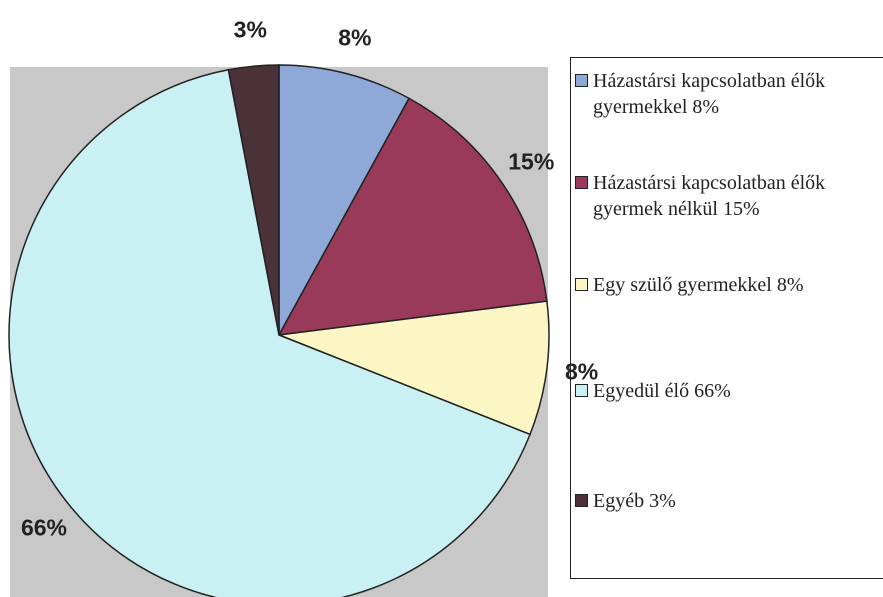 Image resolution: width=883 pixels, height=597 pixels. What do you see at coordinates (44, 527) in the screenshot?
I see `data-label: 66%` at bounding box center [44, 527].